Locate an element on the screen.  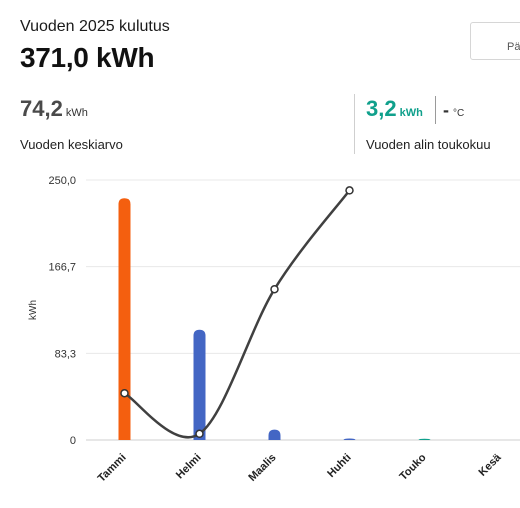
lowest-stat: 3,2 kWh is located at coordinates (394, 109).